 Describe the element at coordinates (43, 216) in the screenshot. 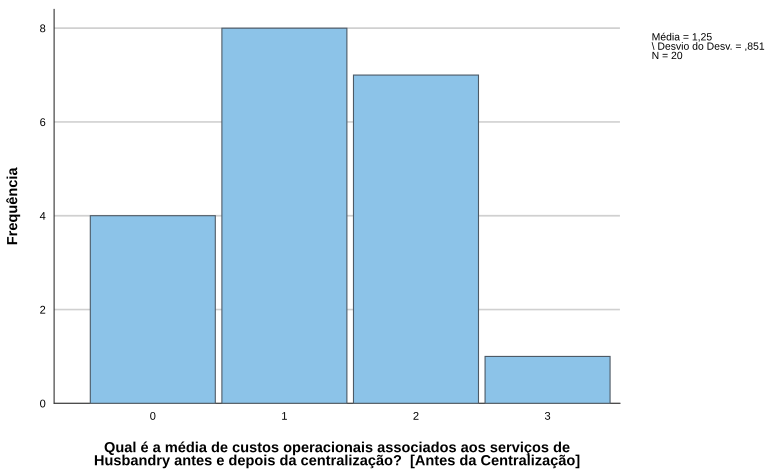

I see `y-tick-label: 4` at that location.